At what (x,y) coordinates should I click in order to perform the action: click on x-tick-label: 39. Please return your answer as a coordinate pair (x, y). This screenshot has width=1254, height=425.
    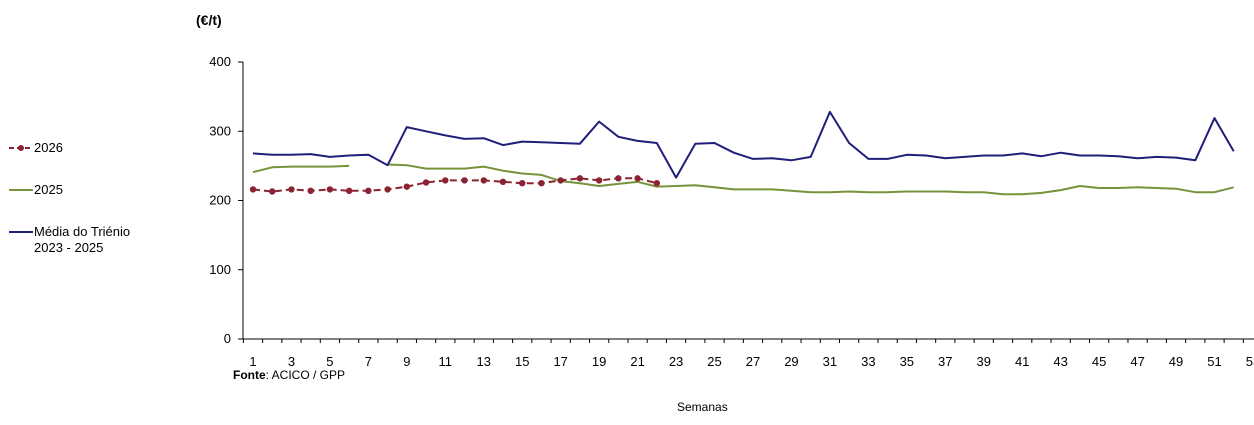
    Looking at the image, I should click on (984, 361).